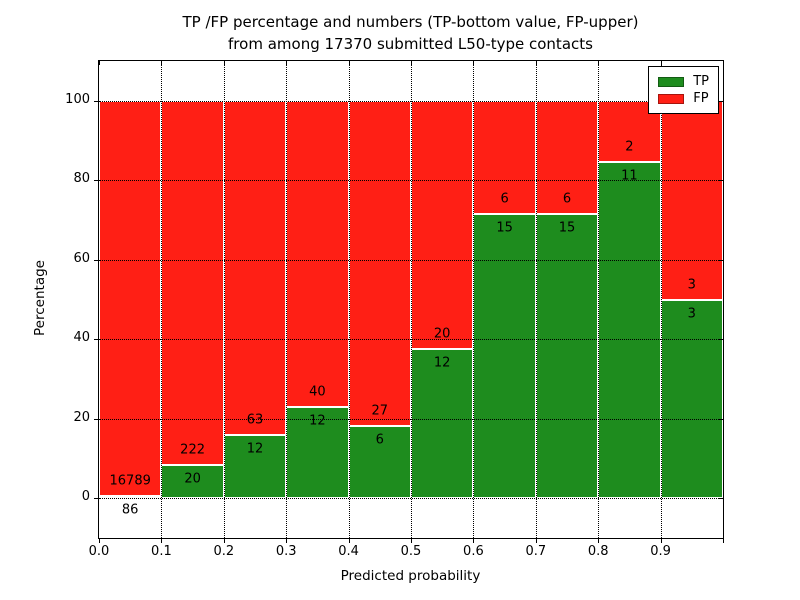 This screenshot has width=800, height=600. I want to click on x-tick-label: 0.2, so click(224, 551).